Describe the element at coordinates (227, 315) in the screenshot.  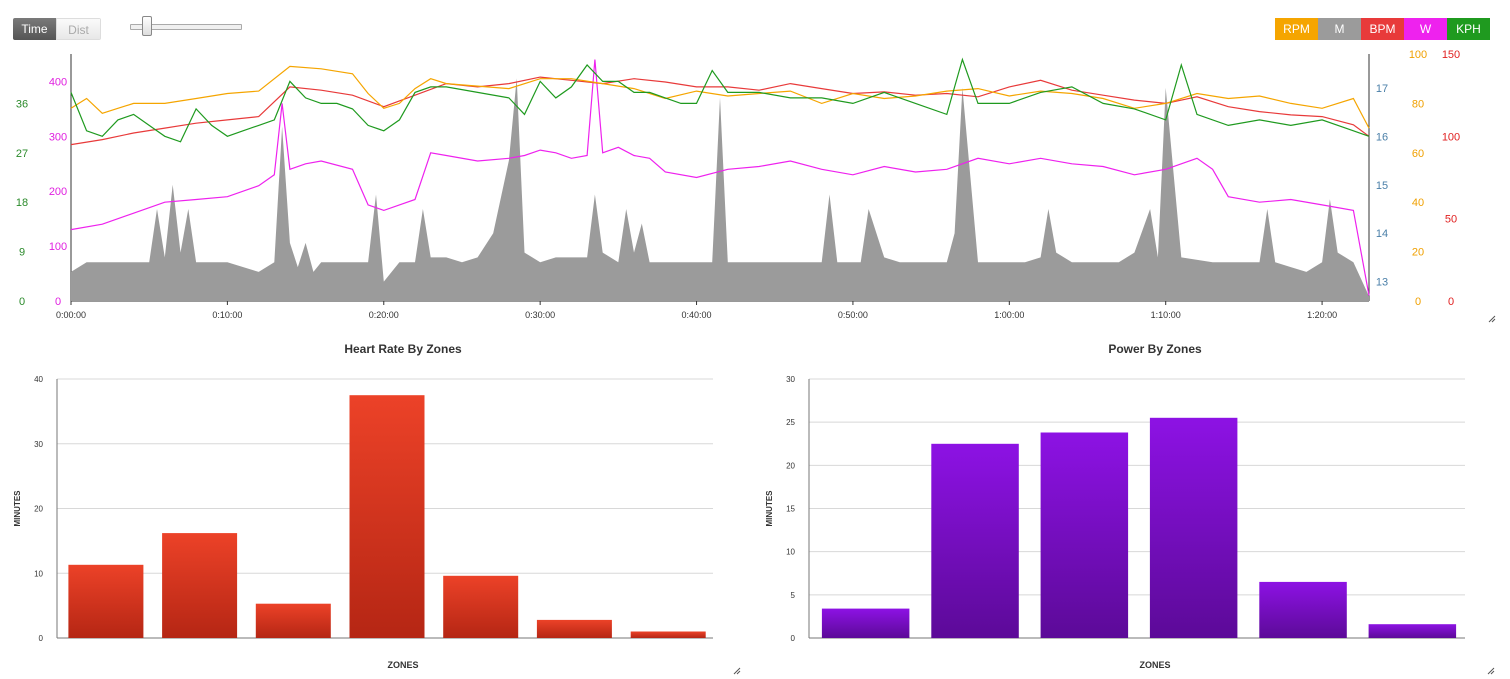
I see `x-tick-label: 0:10:00` at that location.